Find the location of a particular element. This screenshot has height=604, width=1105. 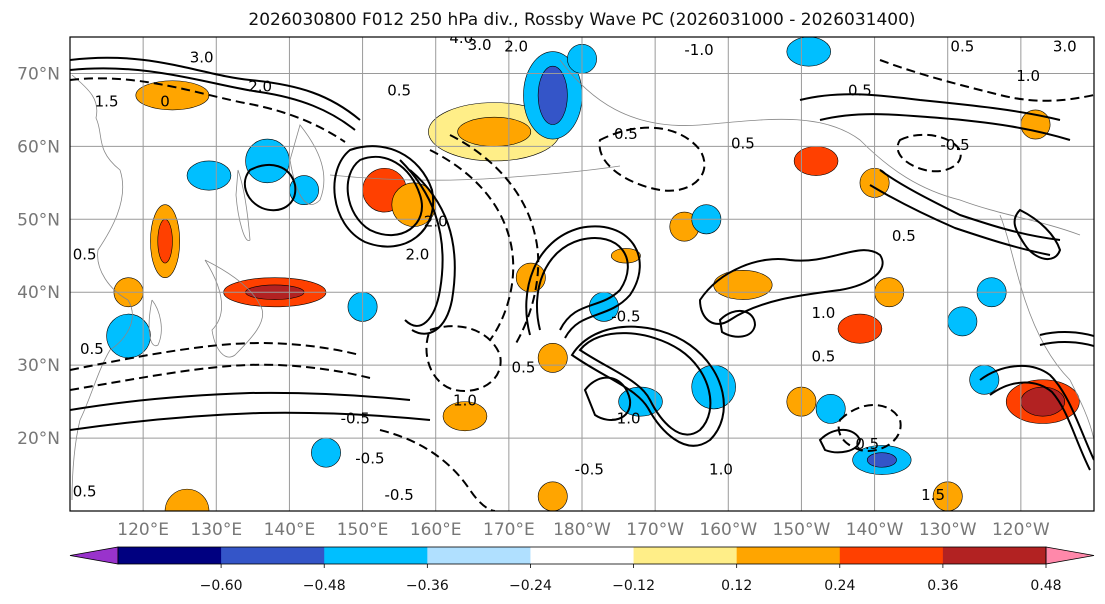

kamchatka-coastline is located at coordinates (307, 164).